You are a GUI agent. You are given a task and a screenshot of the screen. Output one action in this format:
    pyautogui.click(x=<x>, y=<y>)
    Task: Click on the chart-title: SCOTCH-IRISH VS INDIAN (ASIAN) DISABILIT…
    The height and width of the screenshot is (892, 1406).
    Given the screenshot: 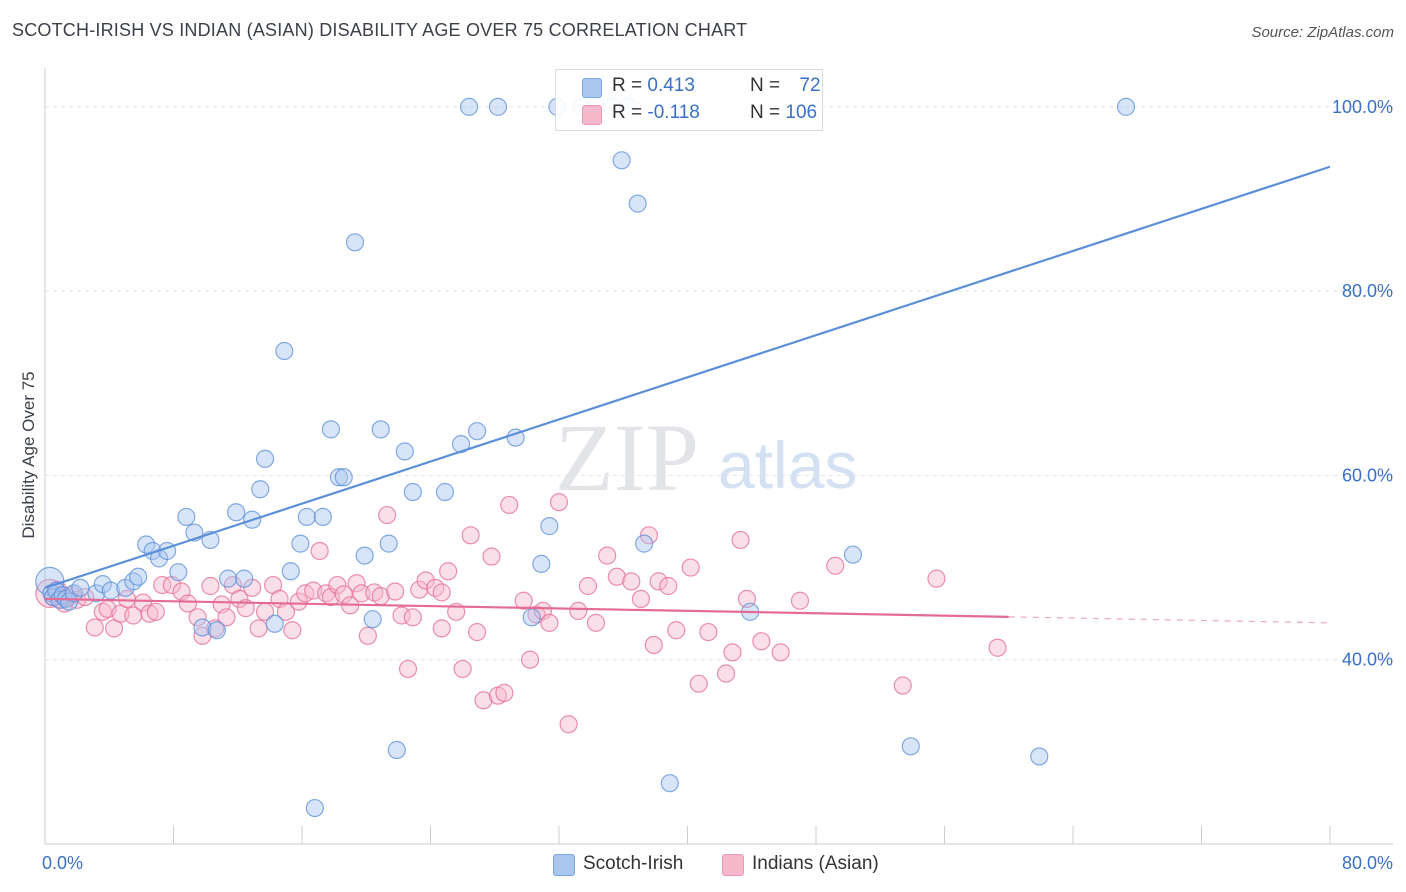 What is the action you would take?
    pyautogui.click(x=380, y=30)
    